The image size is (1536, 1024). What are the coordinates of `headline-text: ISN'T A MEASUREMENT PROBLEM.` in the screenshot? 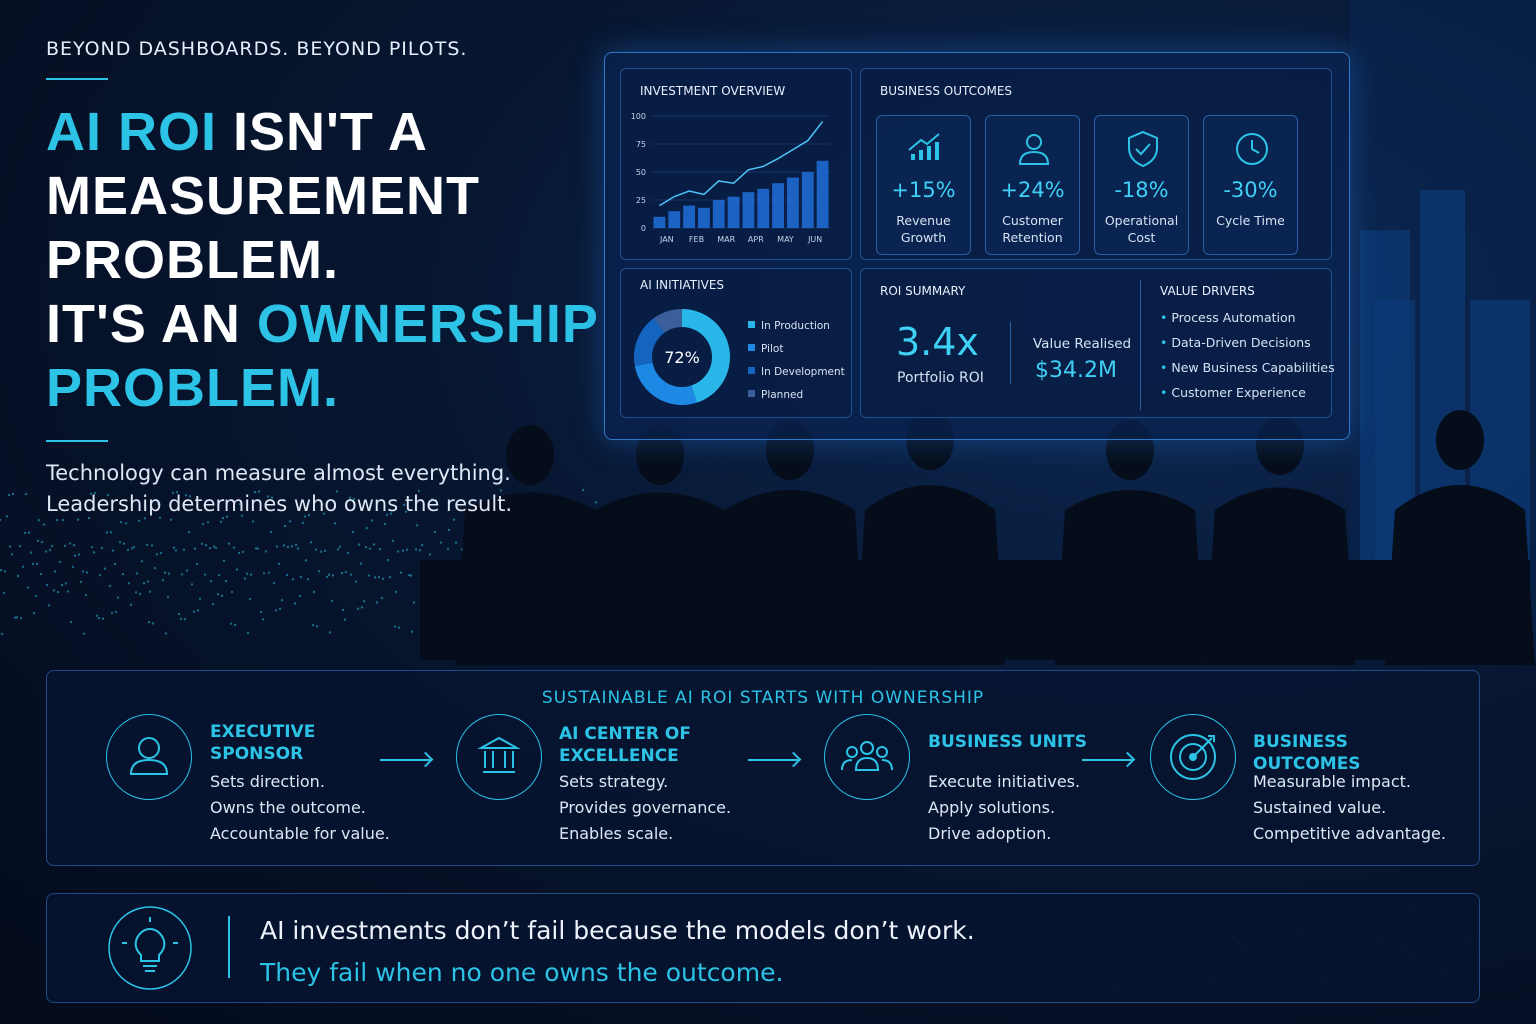 It's located at (263, 196).